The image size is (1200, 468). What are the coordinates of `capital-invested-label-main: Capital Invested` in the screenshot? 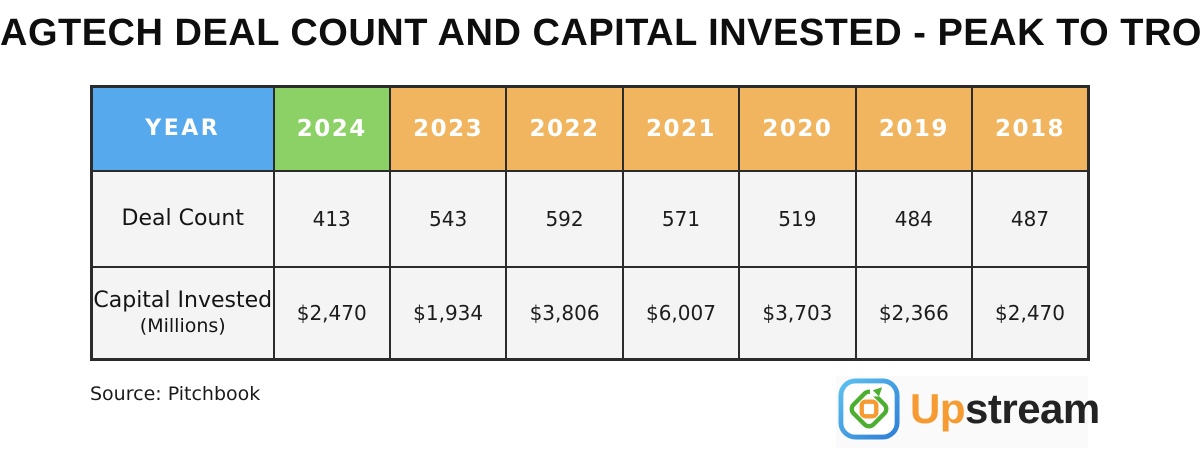 It's located at (183, 301).